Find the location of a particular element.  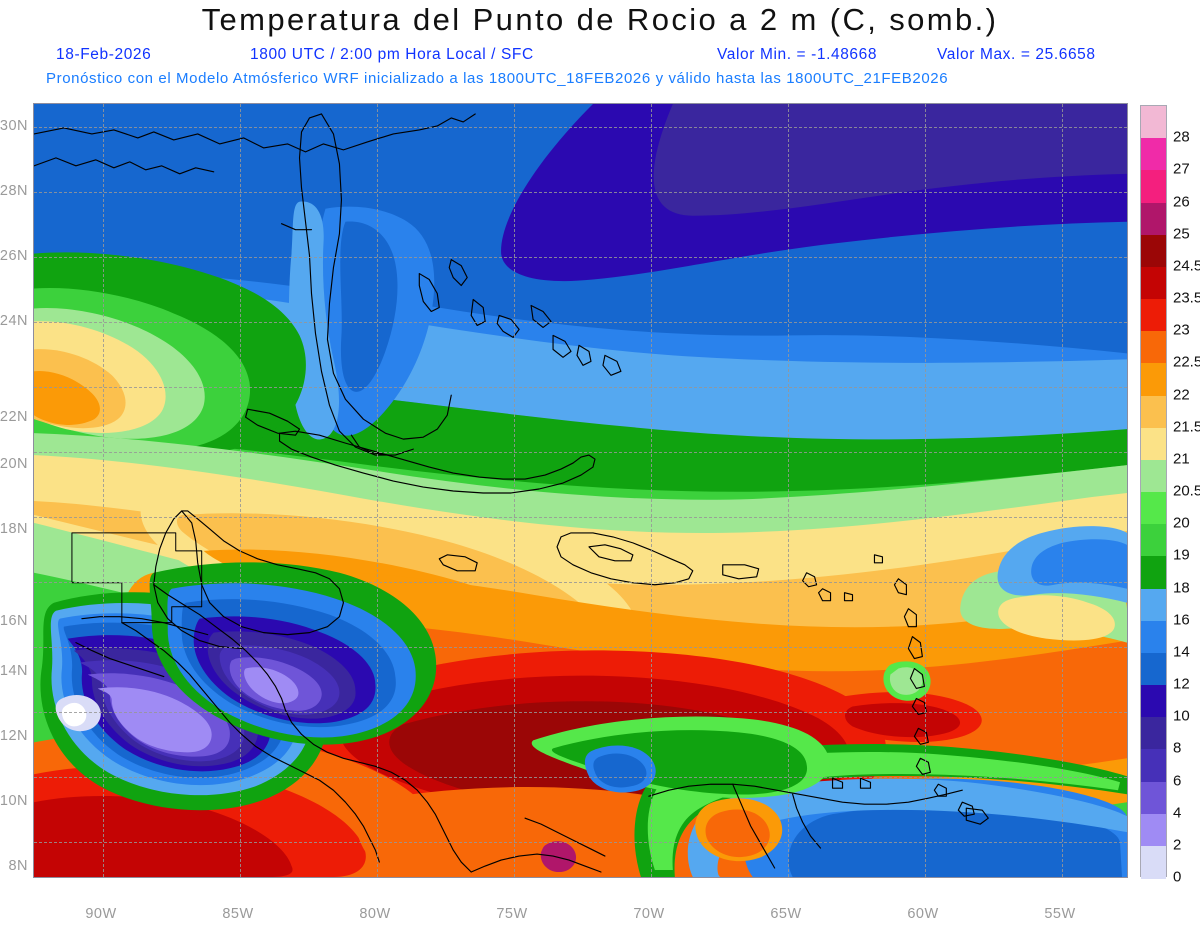

colorbar-tick-label: 20.5 is located at coordinates (1186, 491).